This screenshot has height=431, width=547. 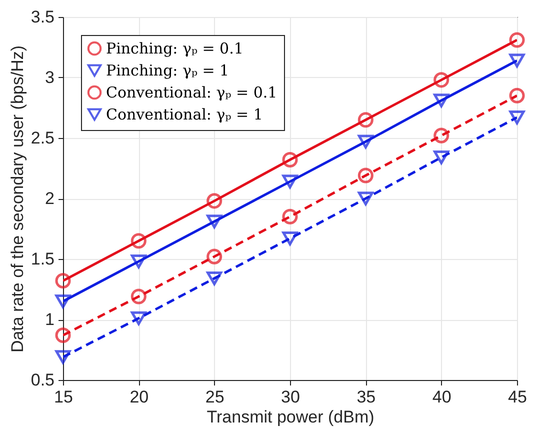 What do you see at coordinates (517, 397) in the screenshot?
I see `x-tick-label: 45` at bounding box center [517, 397].